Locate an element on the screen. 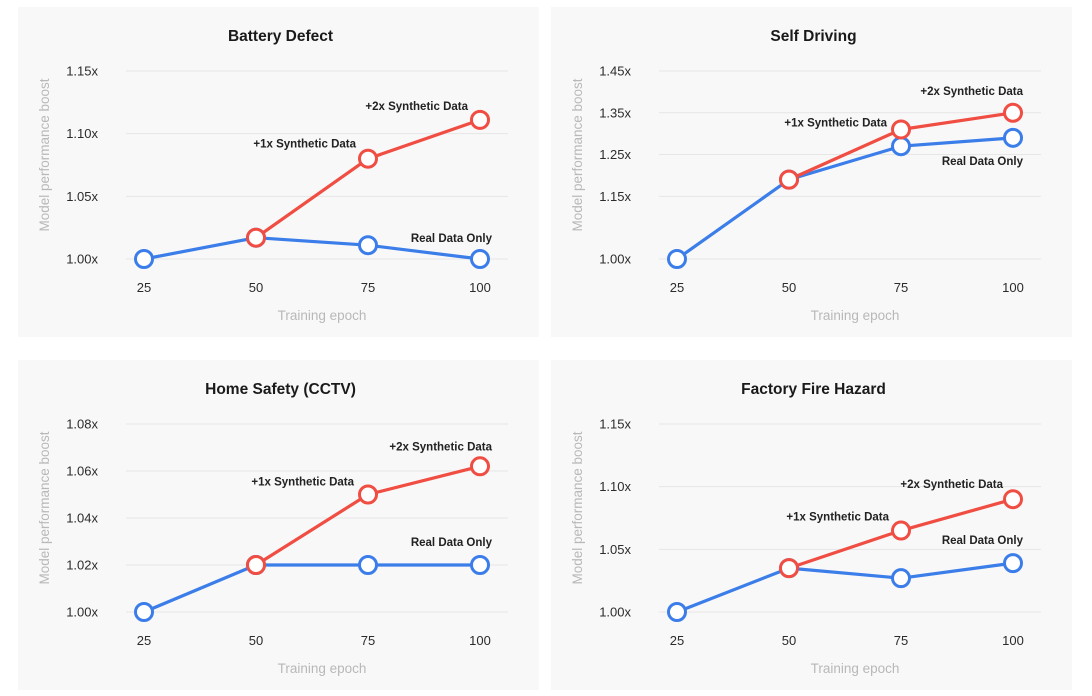 The height and width of the screenshot is (696, 1092). series-line-syn is located at coordinates (368, 179).